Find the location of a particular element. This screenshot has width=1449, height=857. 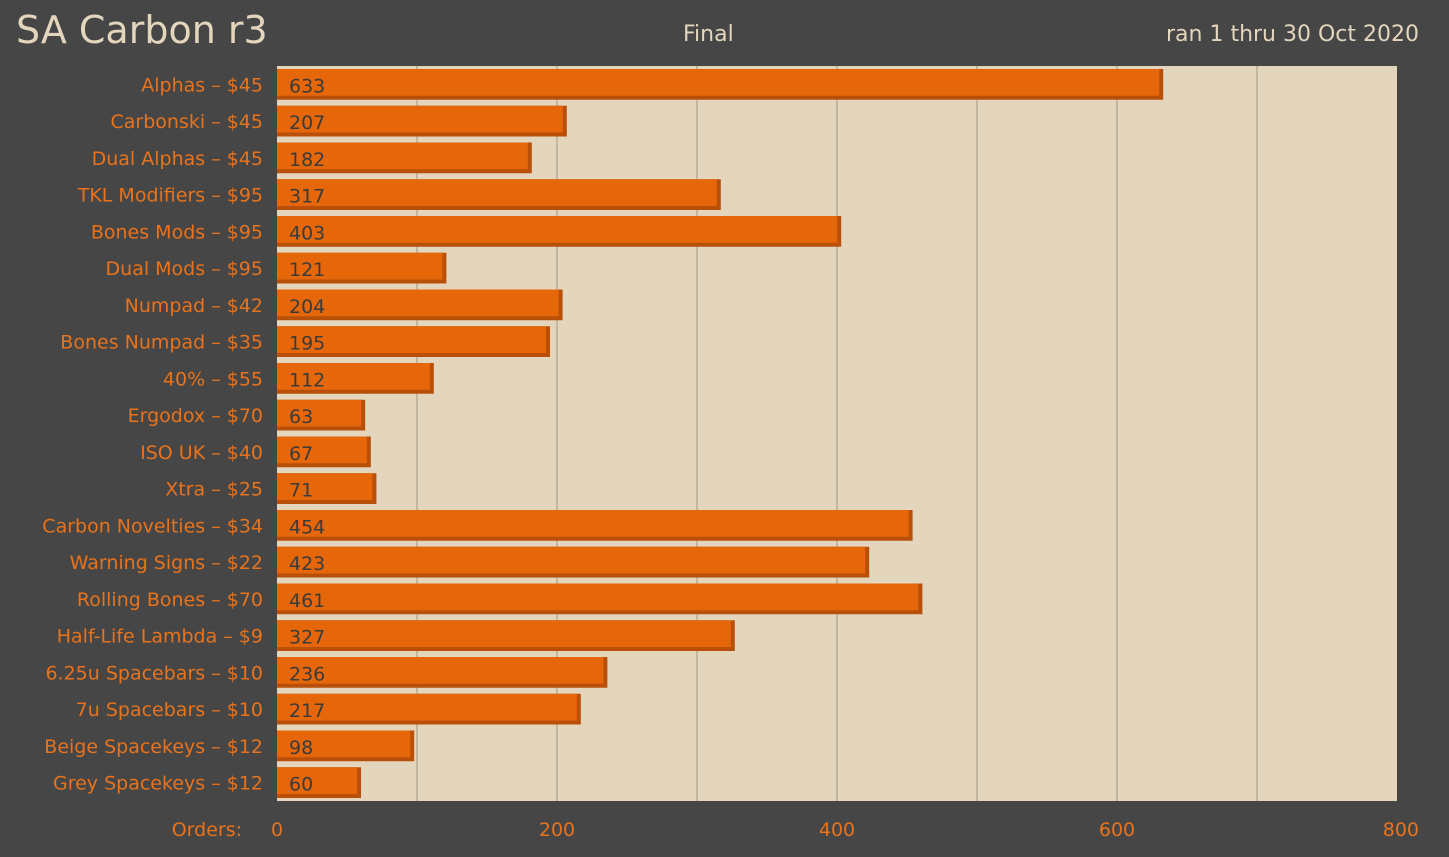

bar-group: 121 is located at coordinates (362, 268).